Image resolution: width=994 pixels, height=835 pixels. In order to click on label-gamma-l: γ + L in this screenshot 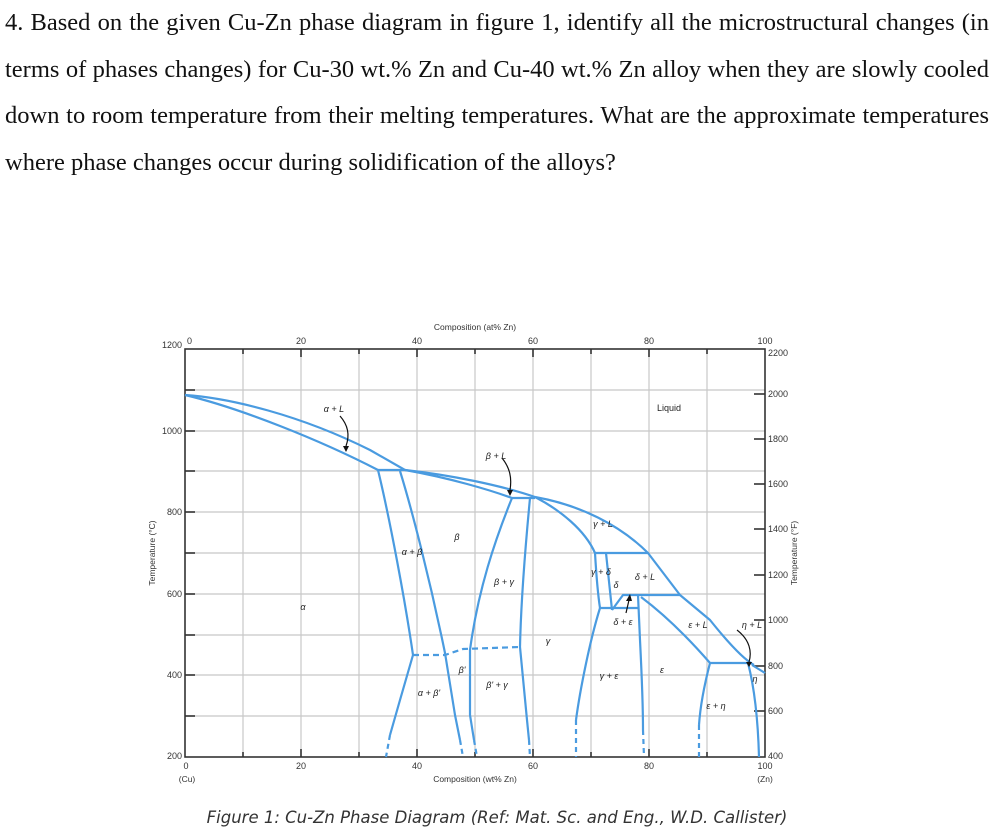, I will do `click(603, 524)`.